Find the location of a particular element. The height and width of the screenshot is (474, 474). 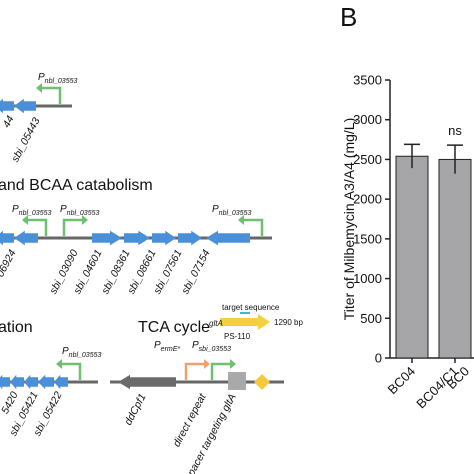

panel-label: B is located at coordinates (348, 17).